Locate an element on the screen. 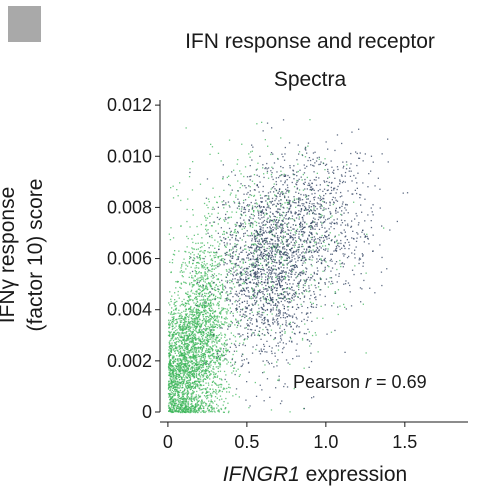  x-tick-label: 1.0 is located at coordinates (325, 442).